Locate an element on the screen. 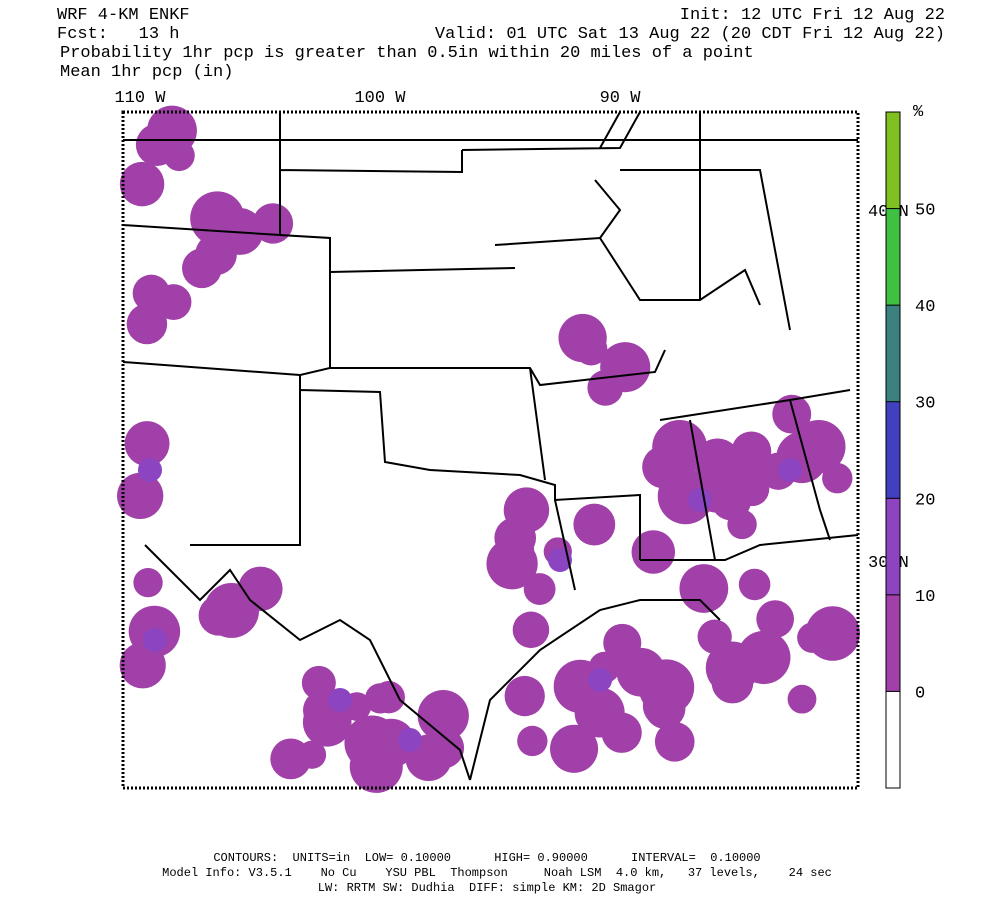 The width and height of the screenshot is (1000, 900). lon-label: 100 W is located at coordinates (380, 98).